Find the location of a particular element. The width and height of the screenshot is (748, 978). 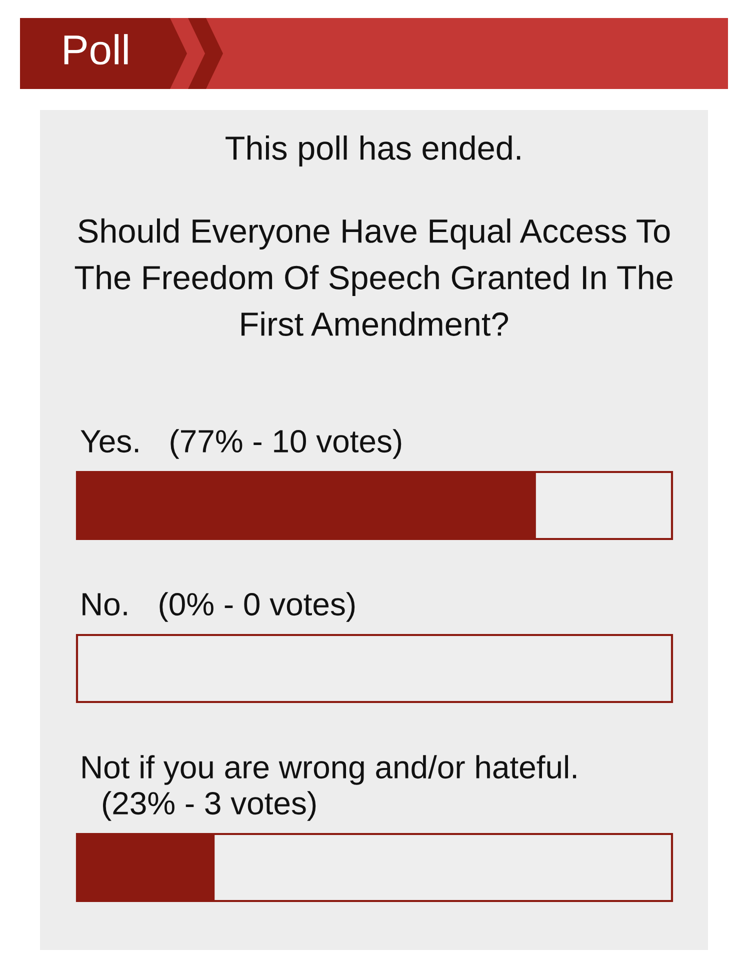

chart-title: Should Everyone Have Equal Access To The Freedom Of Speech Granted In The First Amendment? is located at coordinates (373, 277).